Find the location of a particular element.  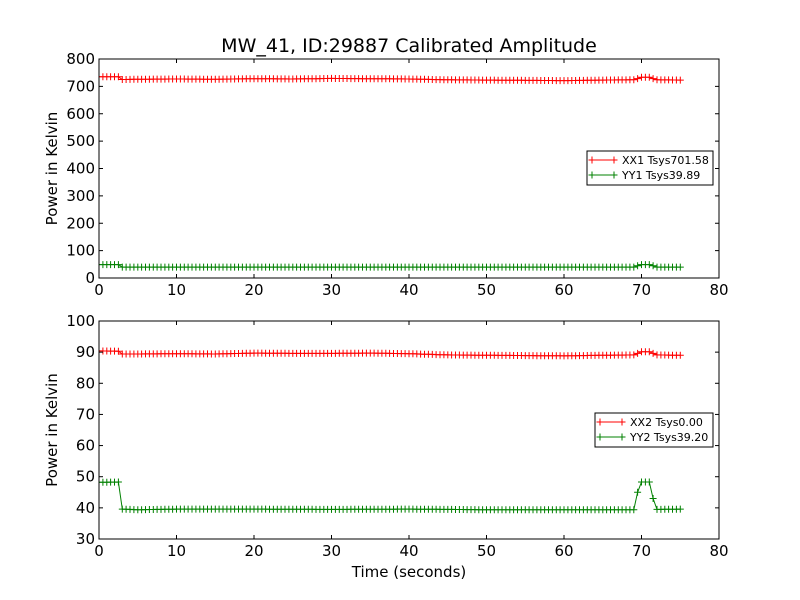

legend: XX1 Tsys701.58 YY1 Tsys39.89 is located at coordinates (650, 168).